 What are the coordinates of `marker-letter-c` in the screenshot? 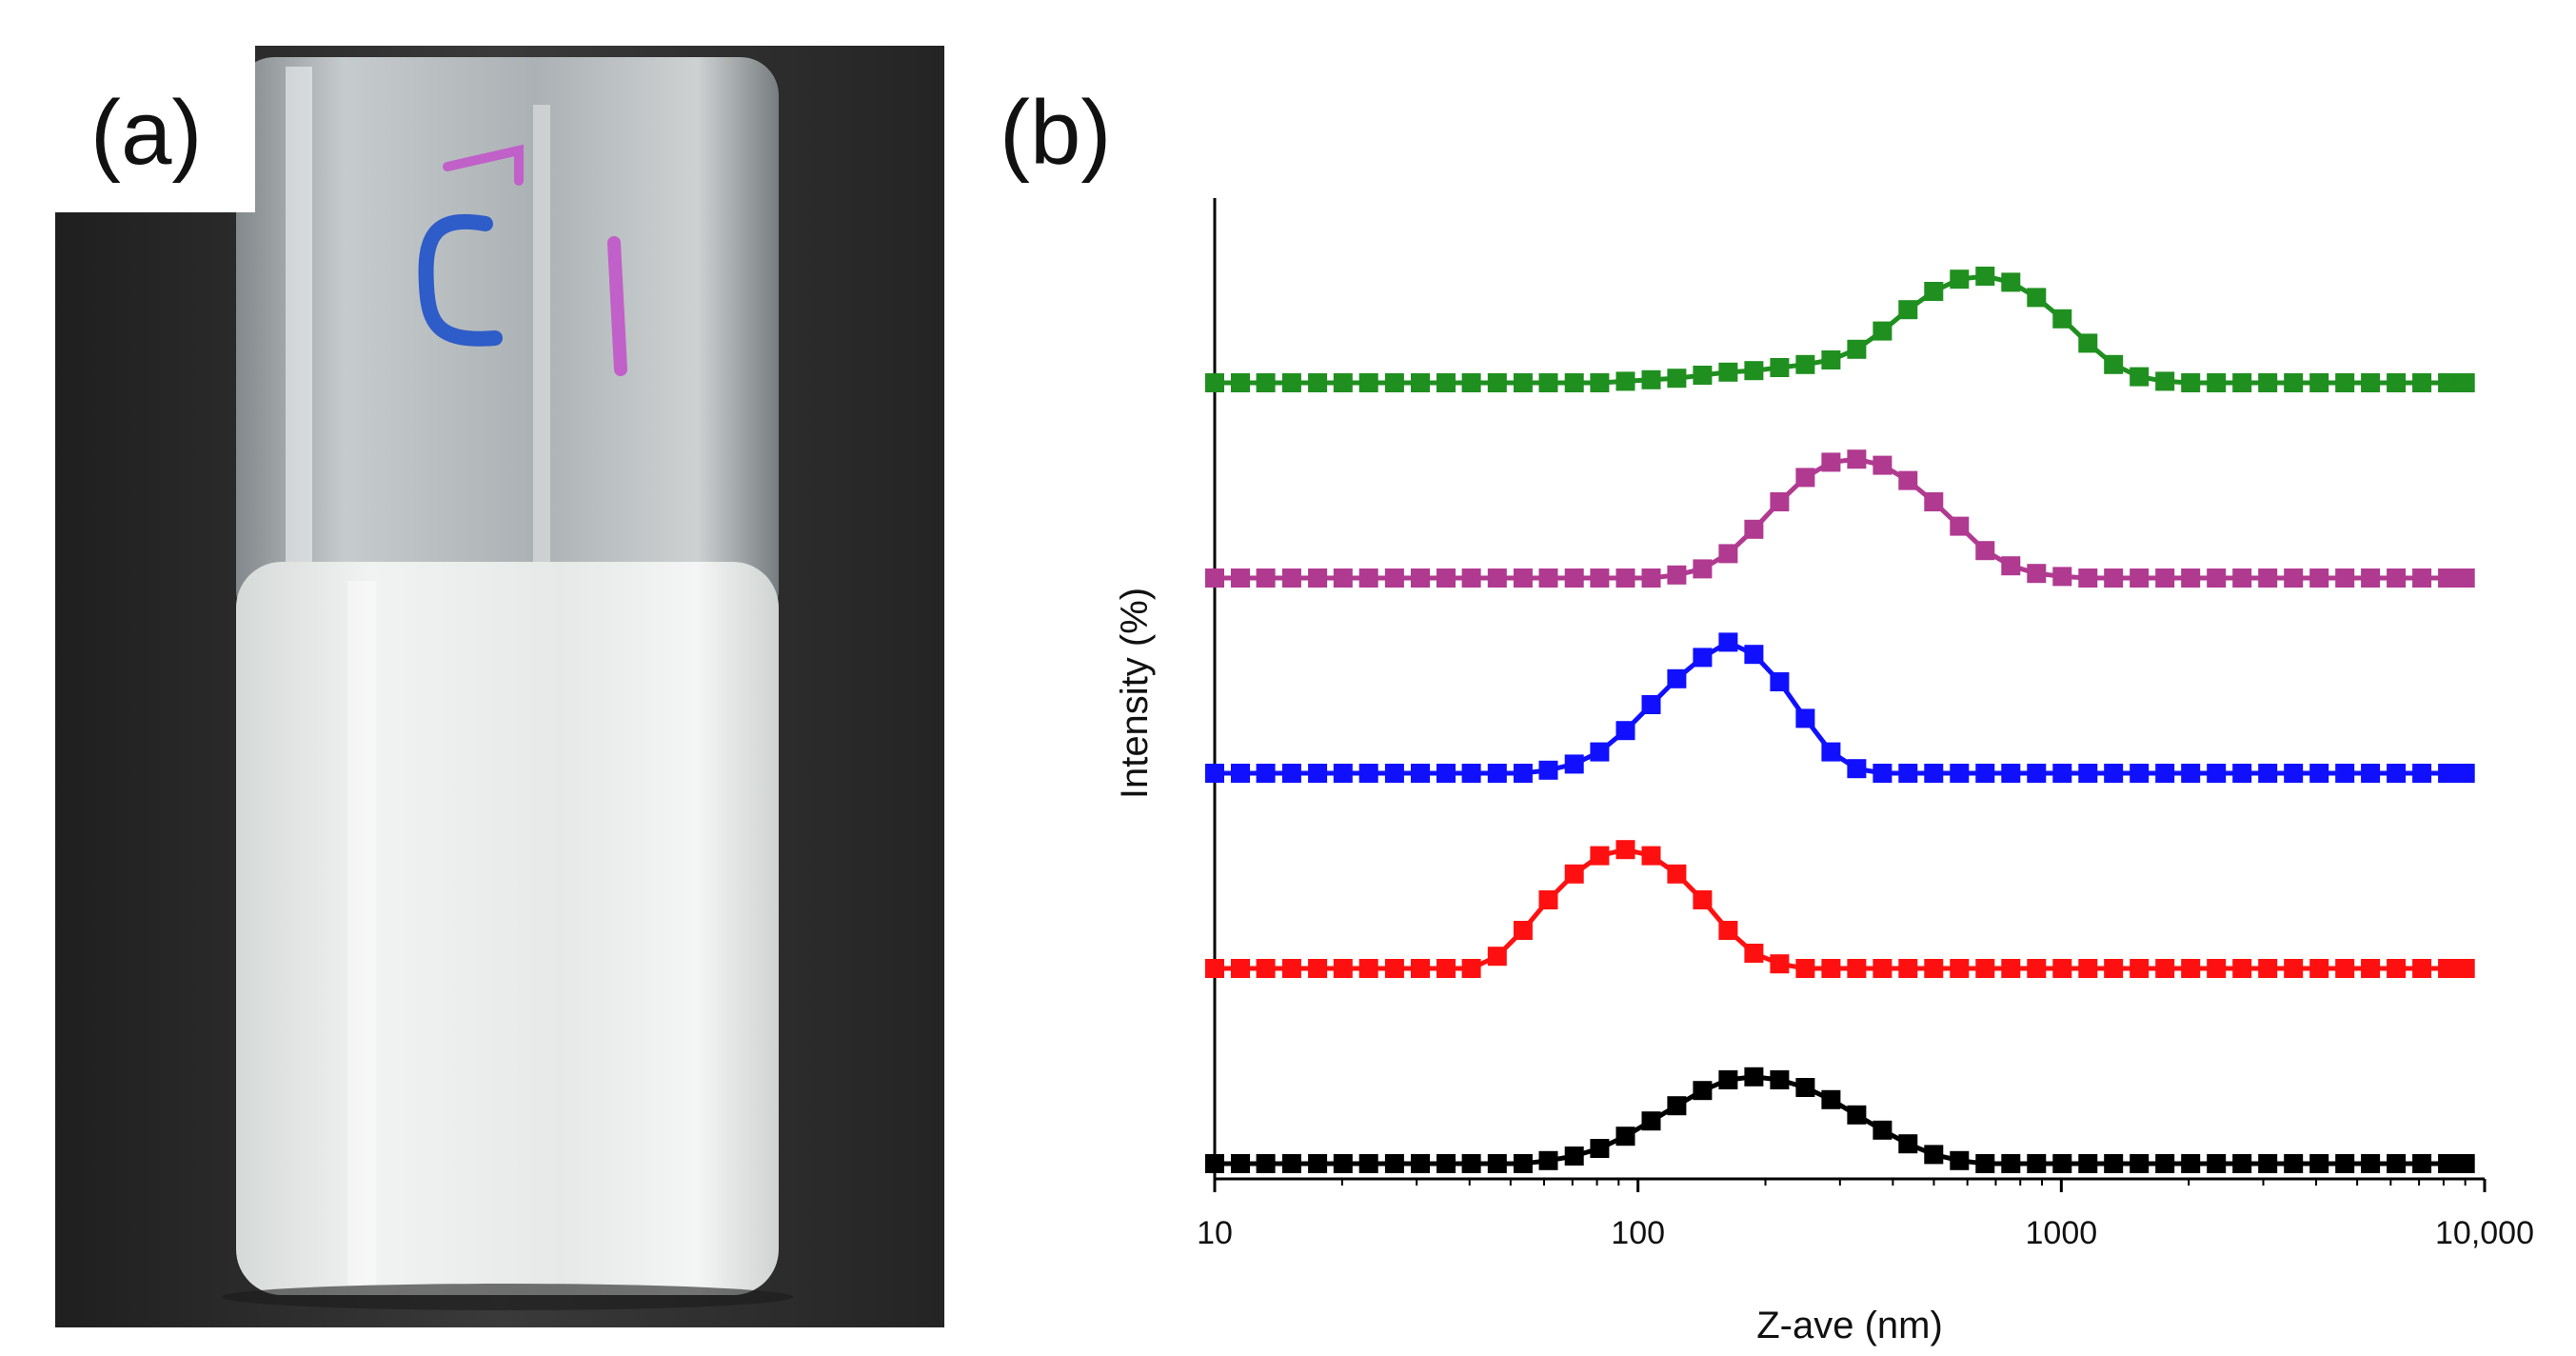 It's located at (460, 280).